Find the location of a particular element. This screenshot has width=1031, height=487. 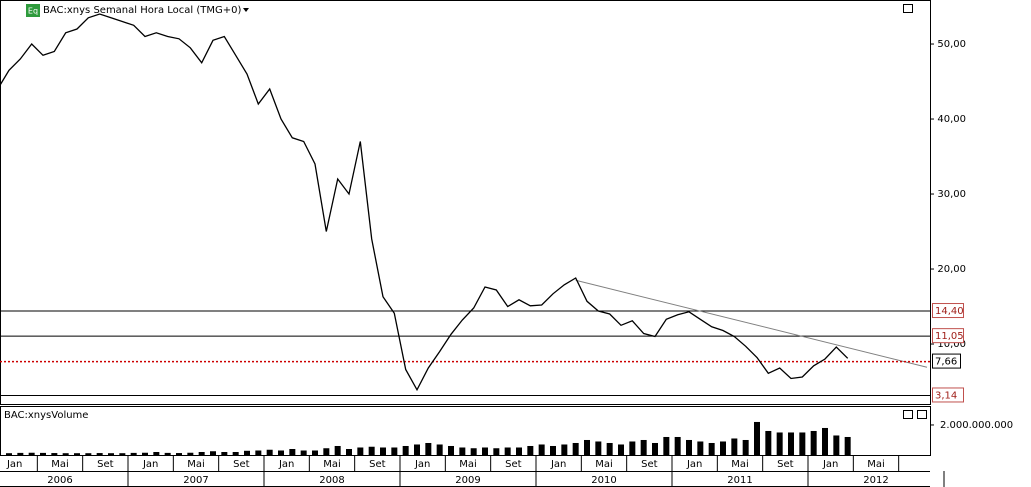

badge-text: Eq is located at coordinates (33, 11).